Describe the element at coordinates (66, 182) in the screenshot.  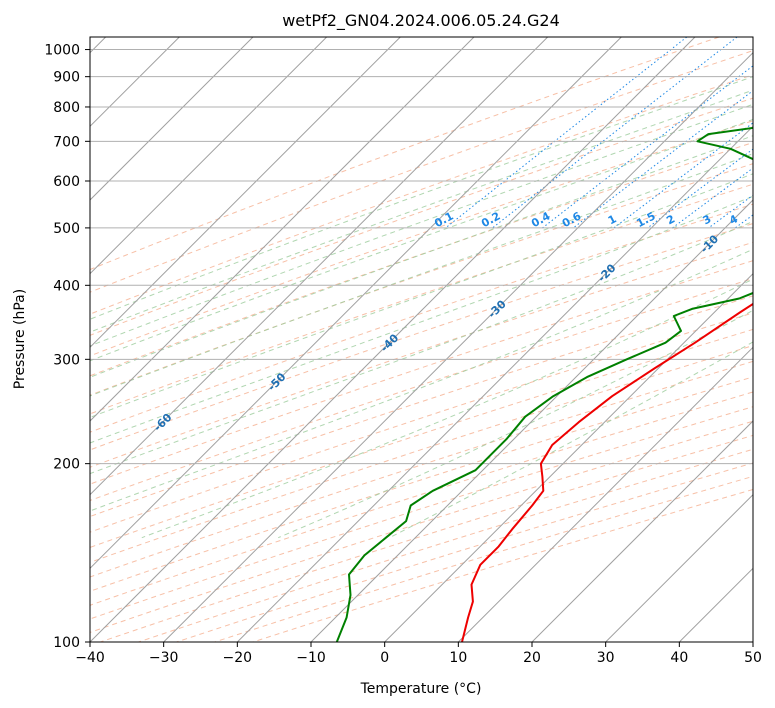
I see `y-tick-label: 600` at that location.